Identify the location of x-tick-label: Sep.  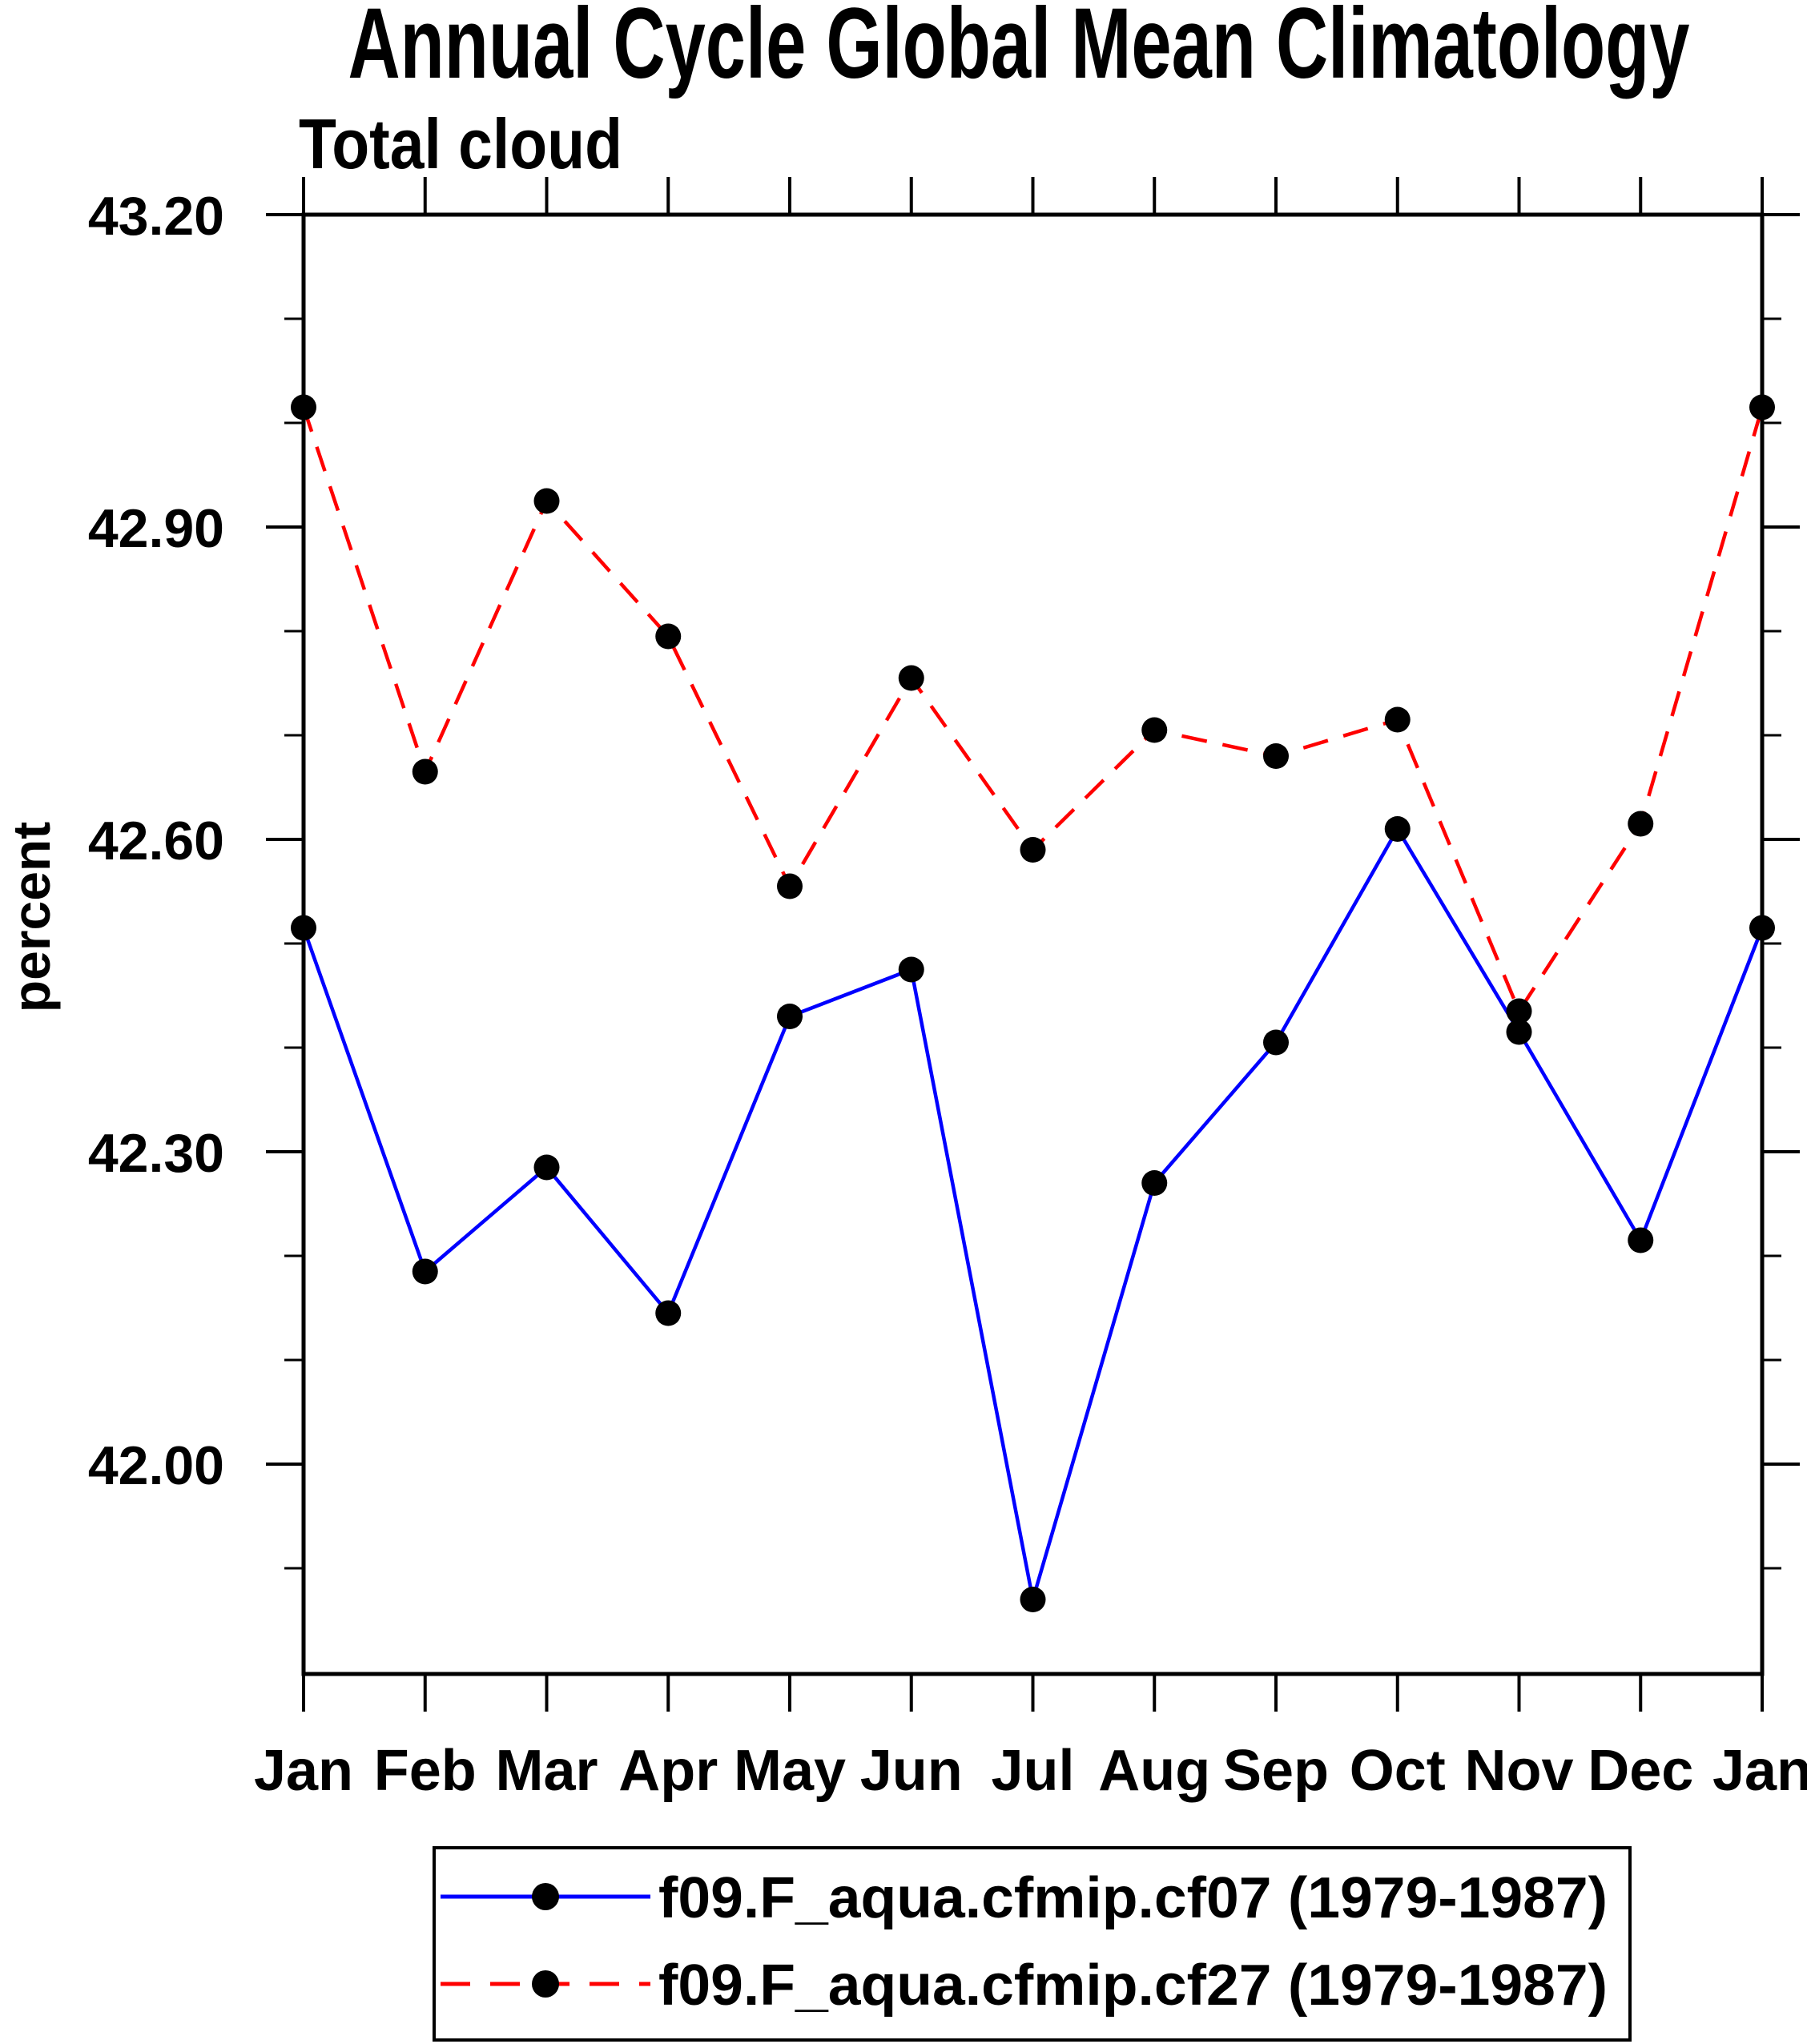
(1276, 1771).